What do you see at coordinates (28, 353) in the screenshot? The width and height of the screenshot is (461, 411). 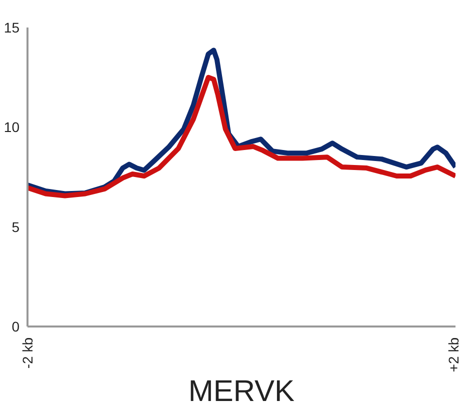 I see `x-tick-label: -2 kb` at bounding box center [28, 353].